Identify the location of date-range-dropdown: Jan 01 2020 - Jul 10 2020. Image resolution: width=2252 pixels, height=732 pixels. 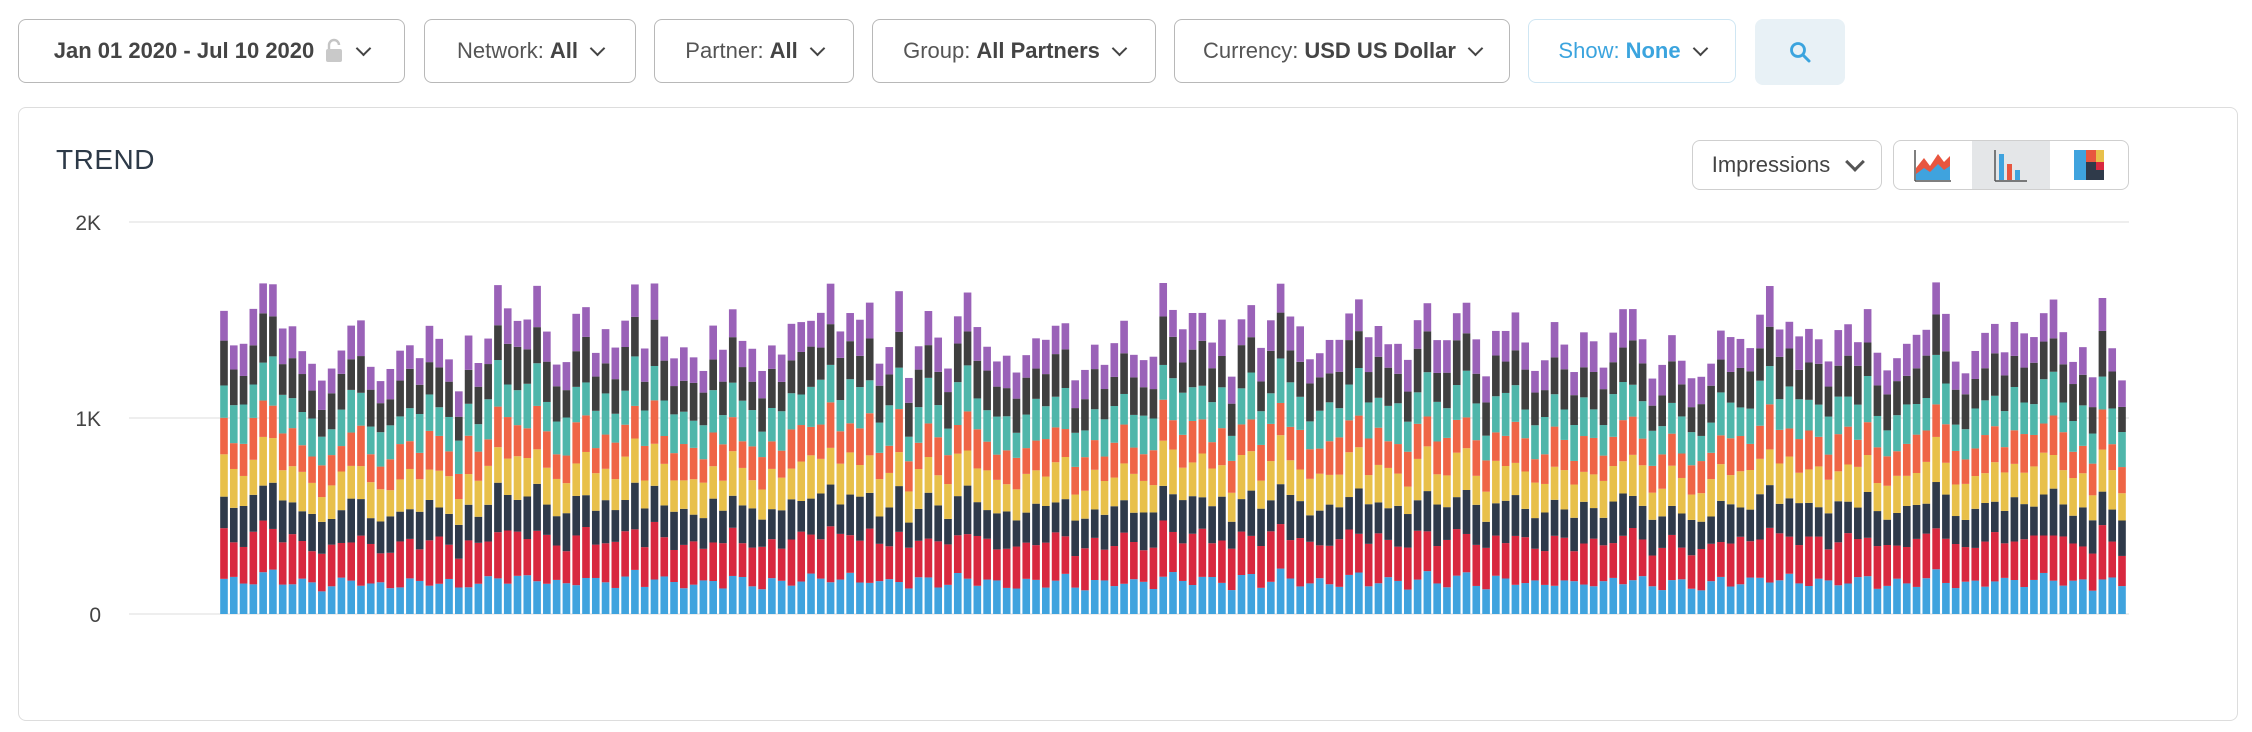
(211, 51).